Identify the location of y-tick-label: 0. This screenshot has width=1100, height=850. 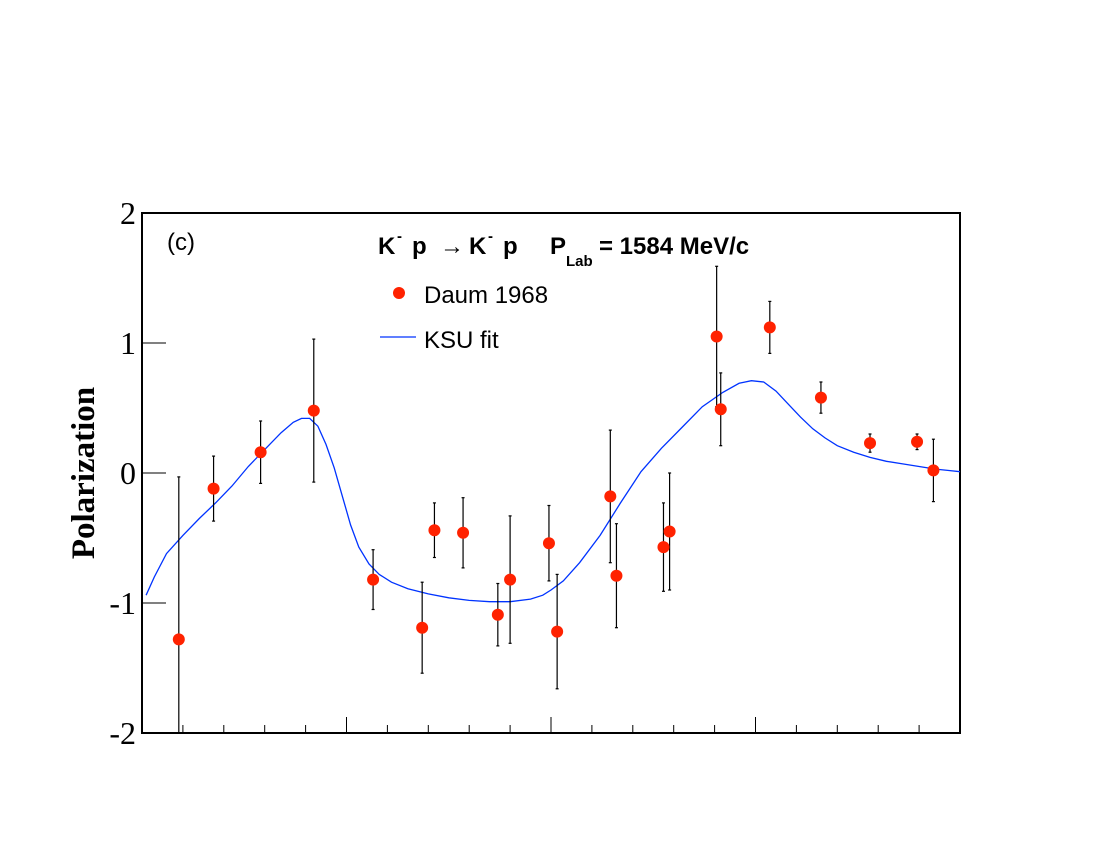
(128, 473).